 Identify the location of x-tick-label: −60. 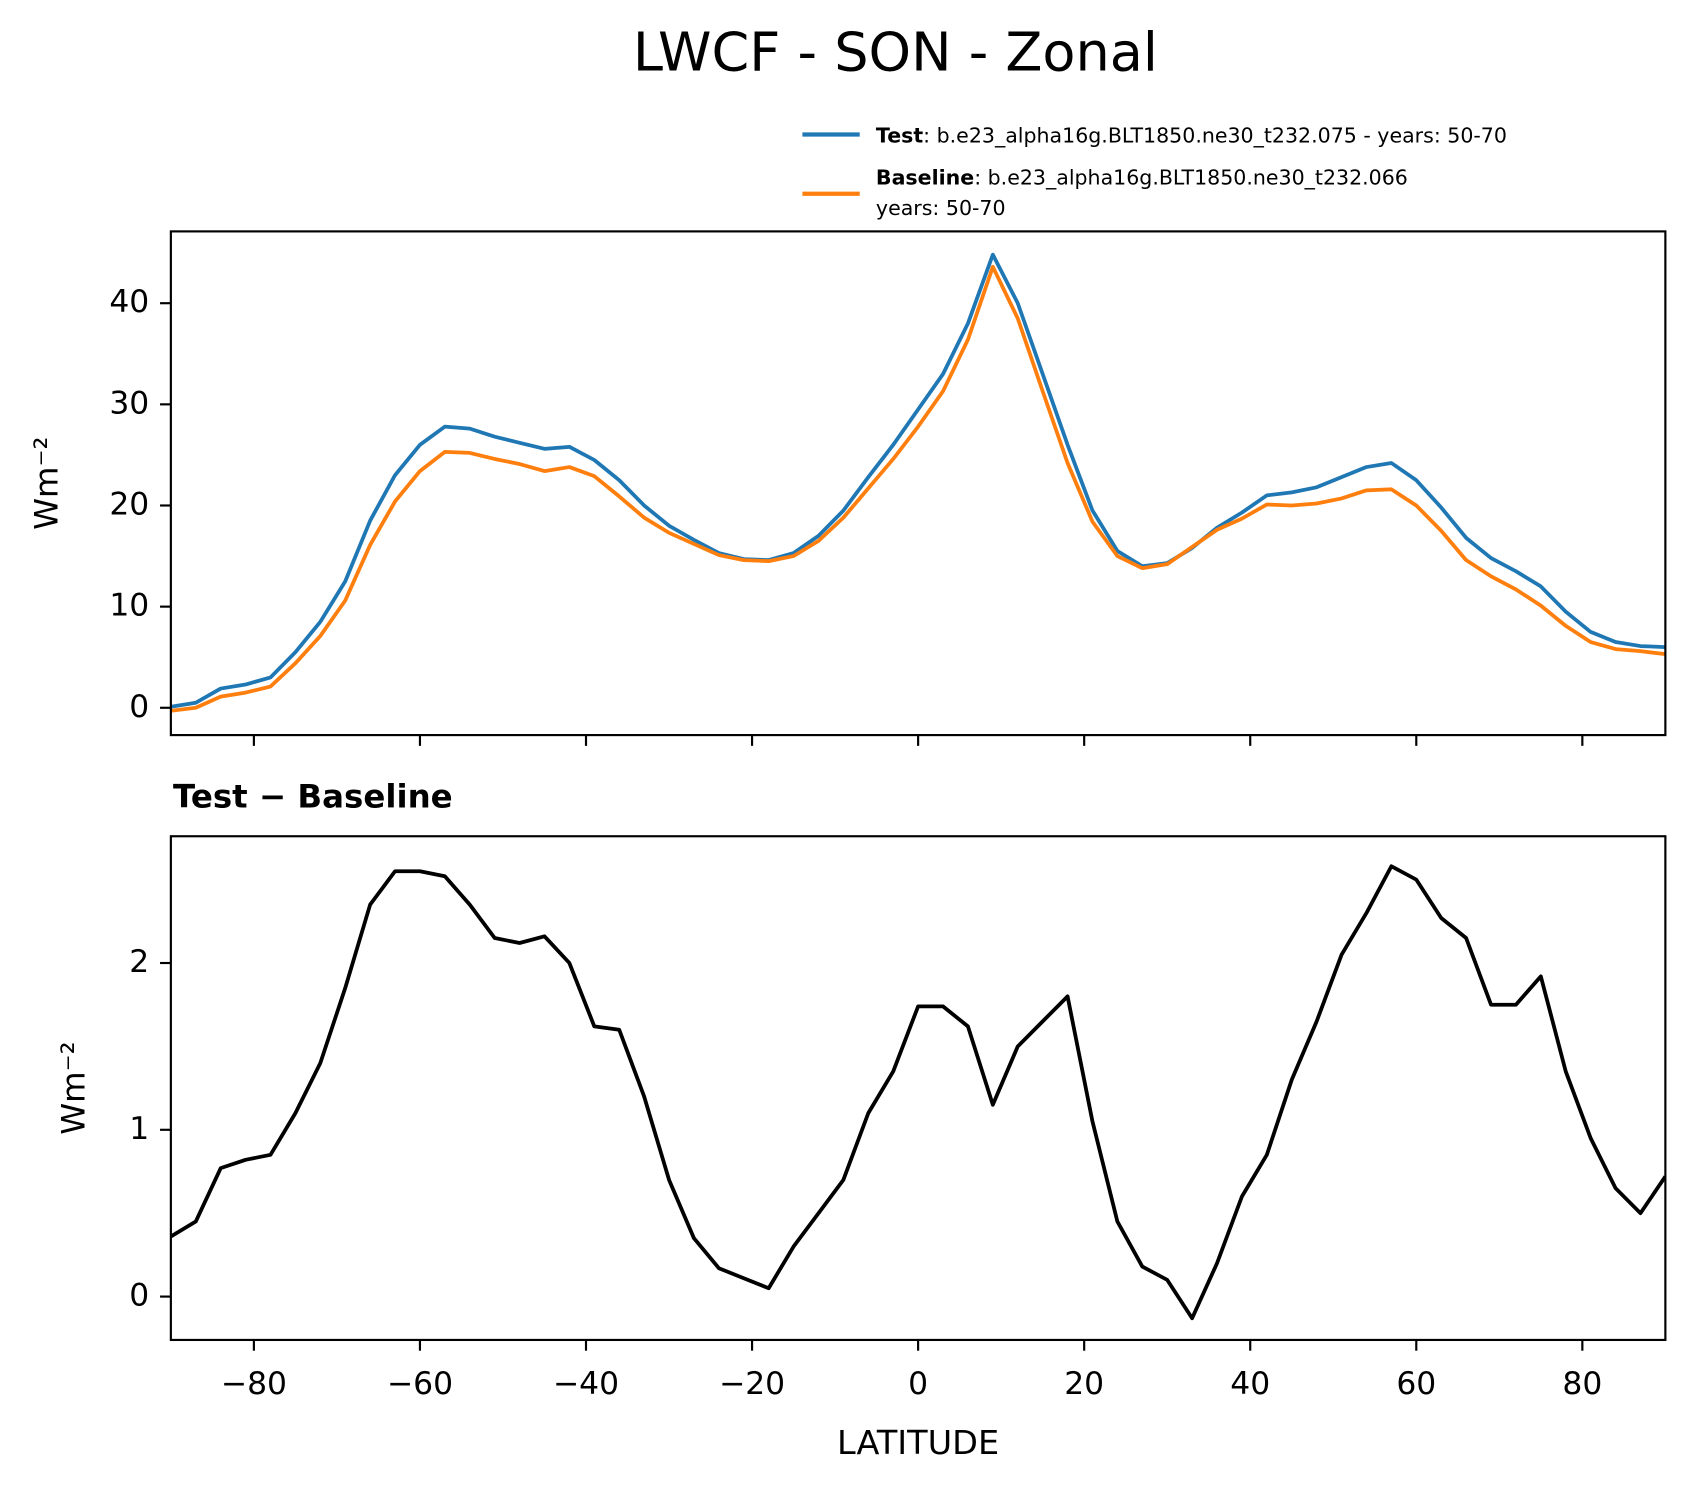
(420, 1384).